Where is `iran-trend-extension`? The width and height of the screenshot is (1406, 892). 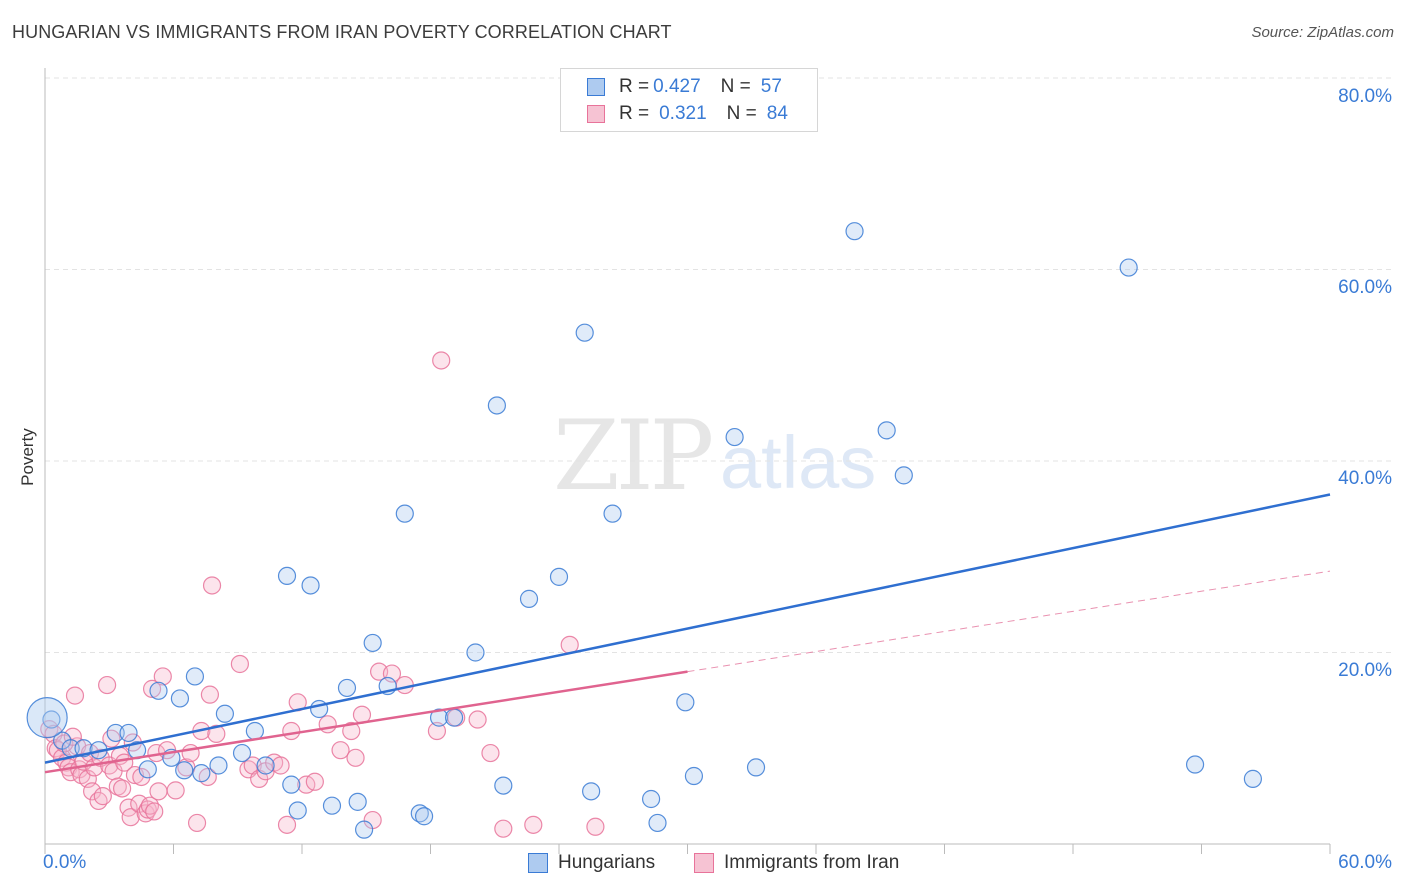
iran-trend-extension is located at coordinates (1009, 621).